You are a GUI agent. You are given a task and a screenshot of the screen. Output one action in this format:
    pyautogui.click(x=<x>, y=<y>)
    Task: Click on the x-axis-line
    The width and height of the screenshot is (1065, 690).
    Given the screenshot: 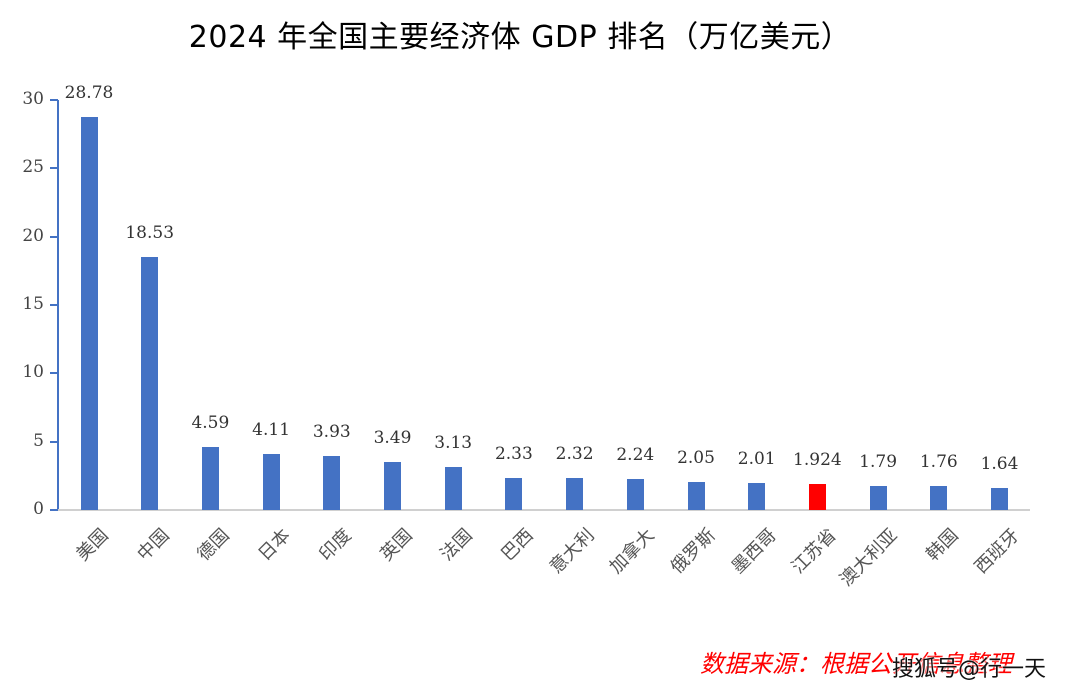 What is the action you would take?
    pyautogui.click(x=543, y=510)
    